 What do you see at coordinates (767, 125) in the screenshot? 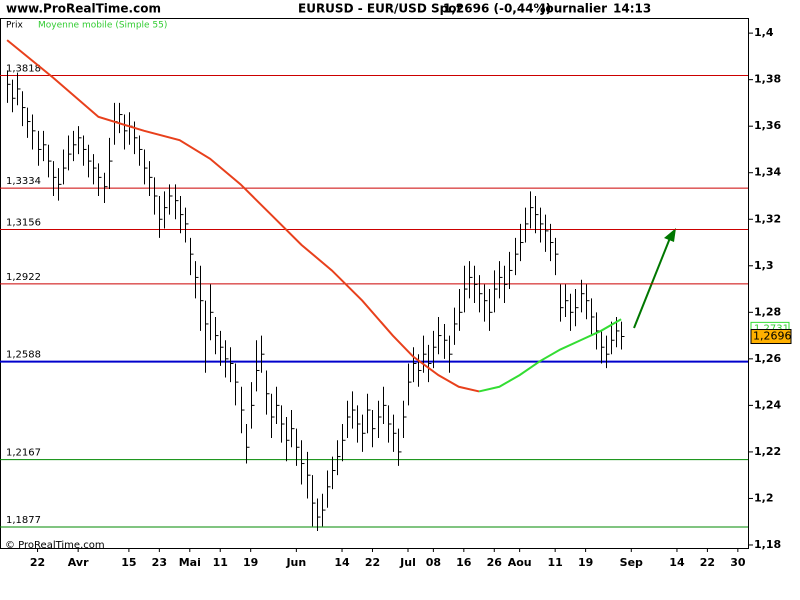
I see `y-tick-label: 1,36` at bounding box center [767, 125].